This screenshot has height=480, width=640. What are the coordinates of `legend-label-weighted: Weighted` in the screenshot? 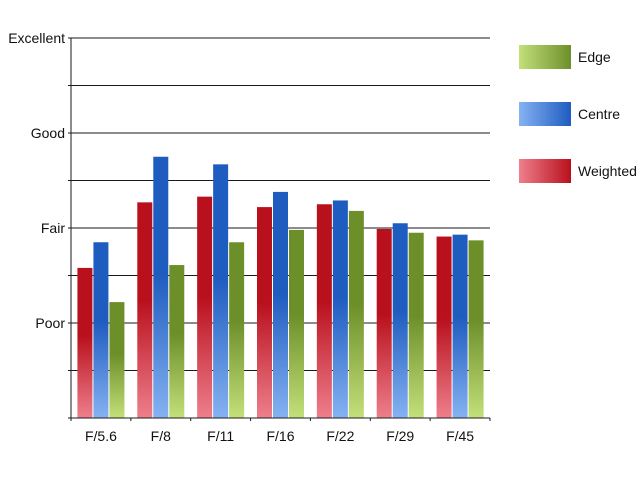 It's located at (607, 171).